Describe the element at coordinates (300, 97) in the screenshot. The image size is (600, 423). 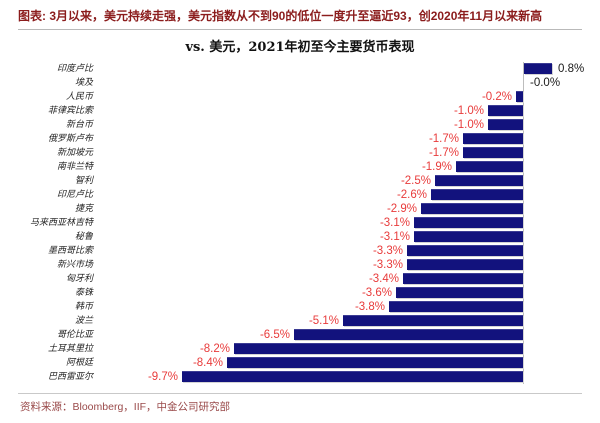
I see `chart-row: 人民币 -0.2%` at that location.